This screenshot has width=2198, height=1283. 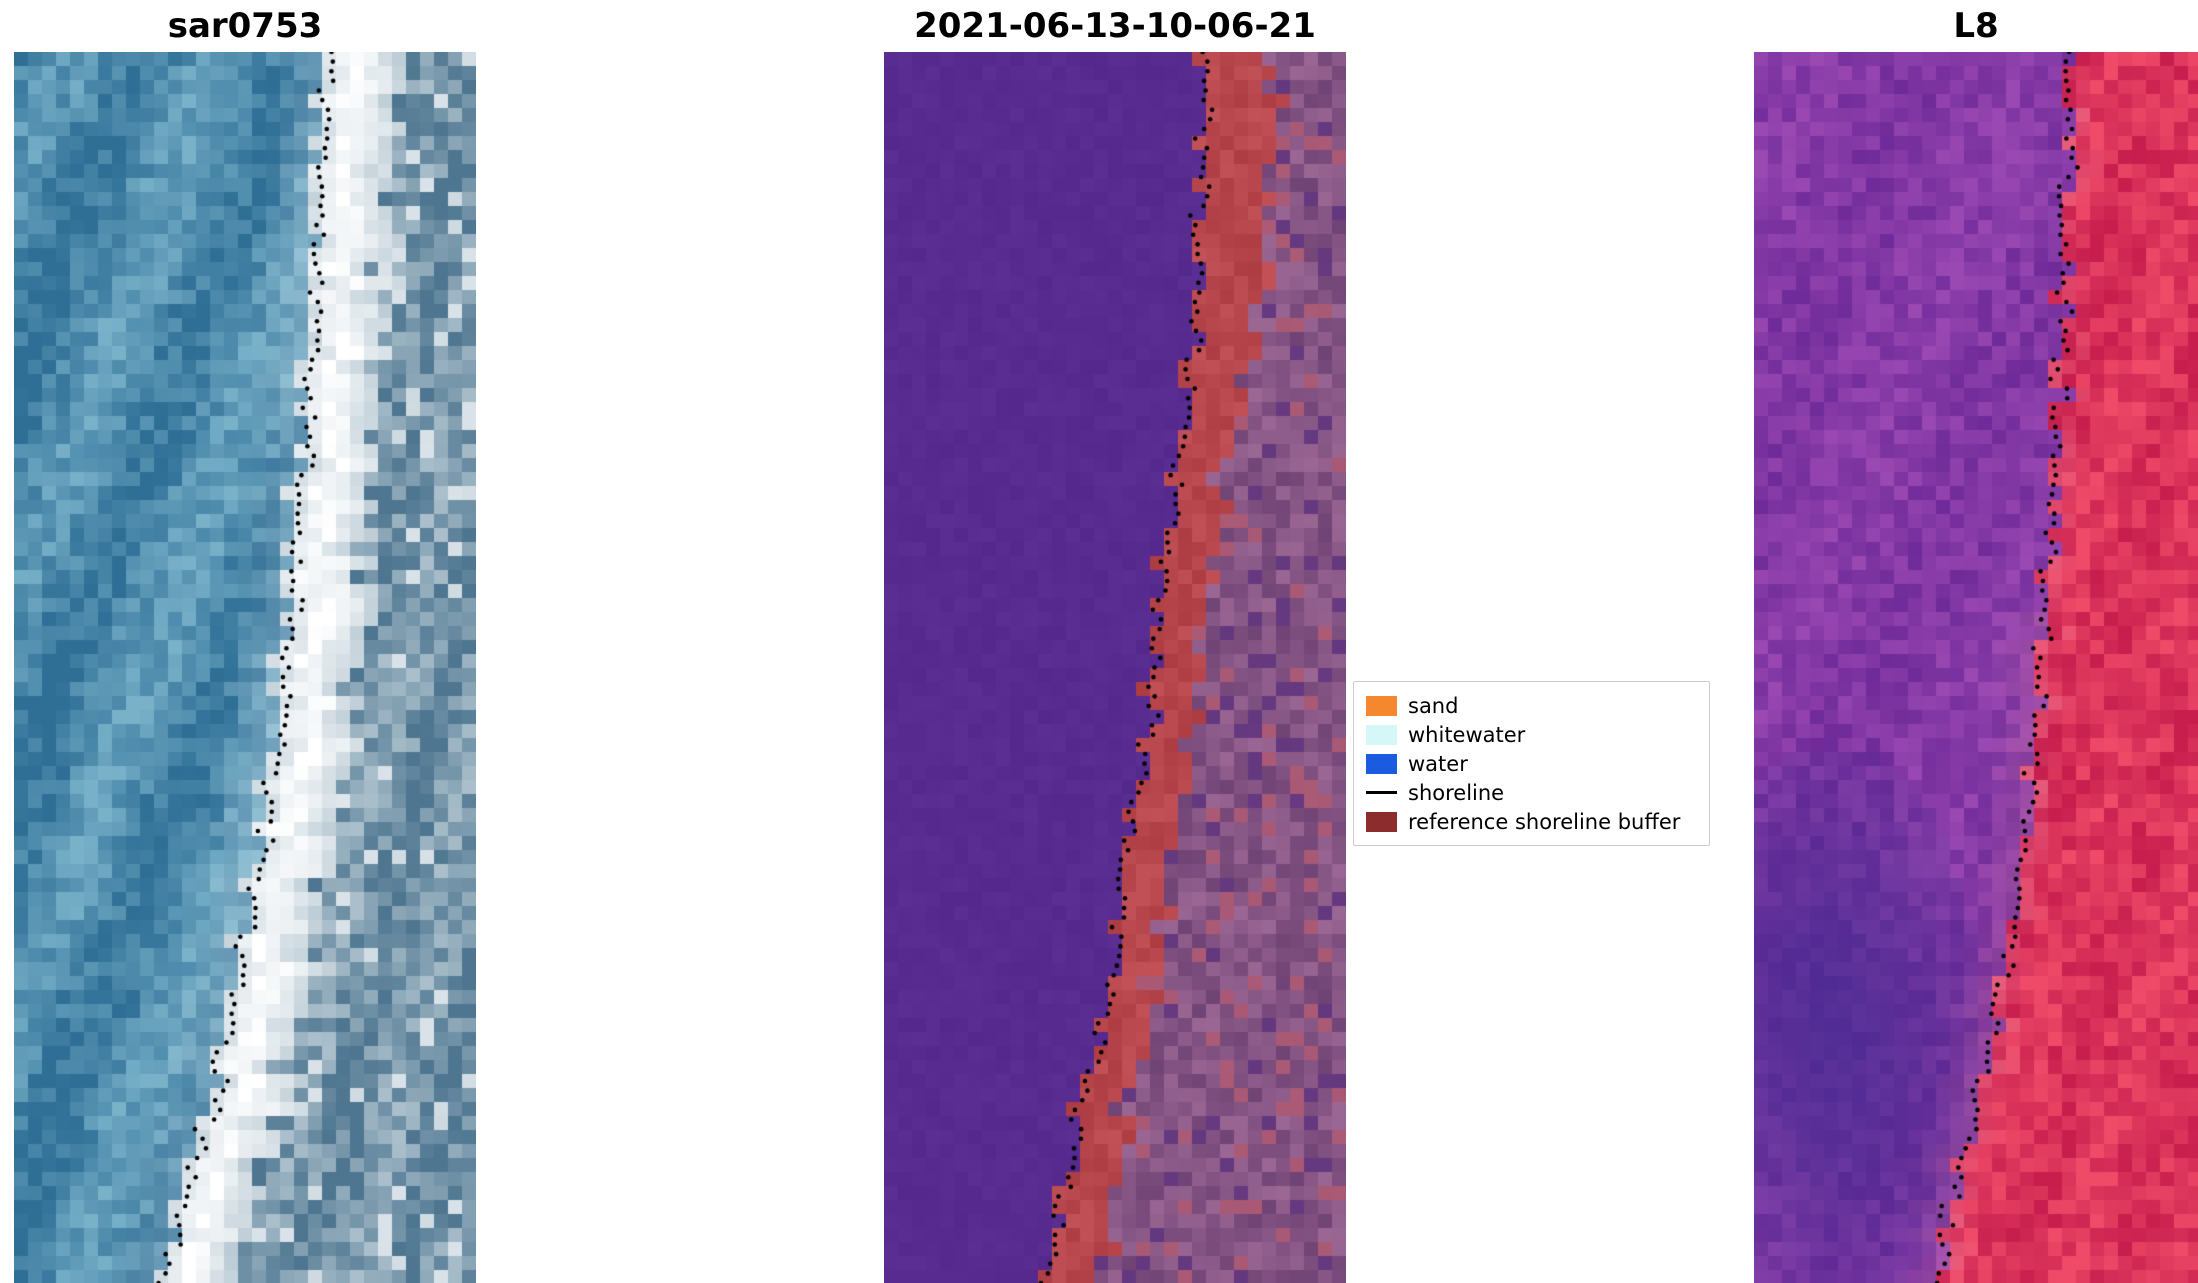 I want to click on reference-shoreline-buffer-color-swatch, so click(x=1381, y=821).